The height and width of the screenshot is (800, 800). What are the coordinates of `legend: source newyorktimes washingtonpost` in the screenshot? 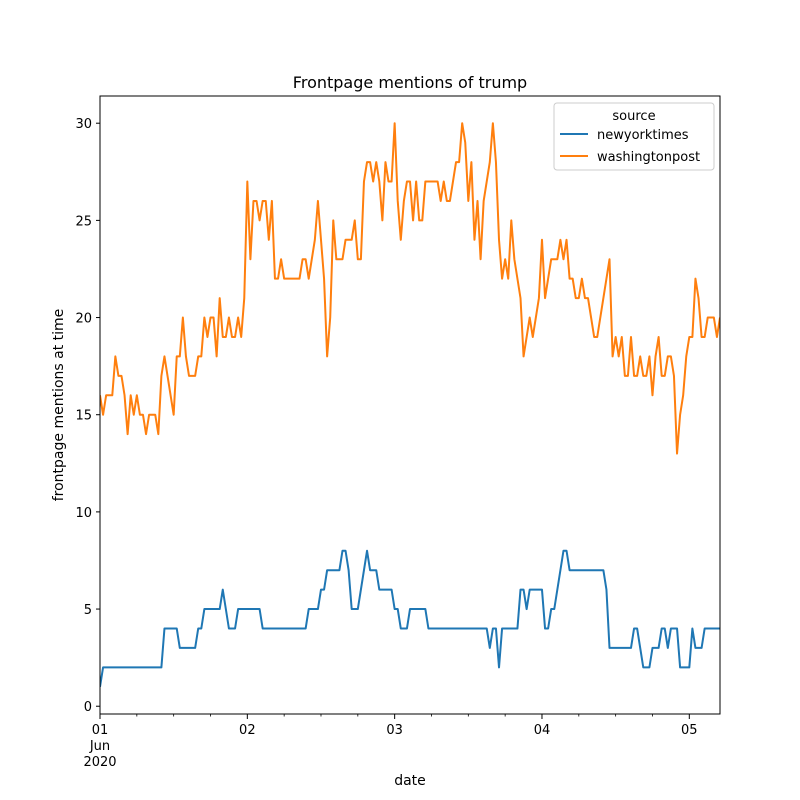 It's located at (634, 136).